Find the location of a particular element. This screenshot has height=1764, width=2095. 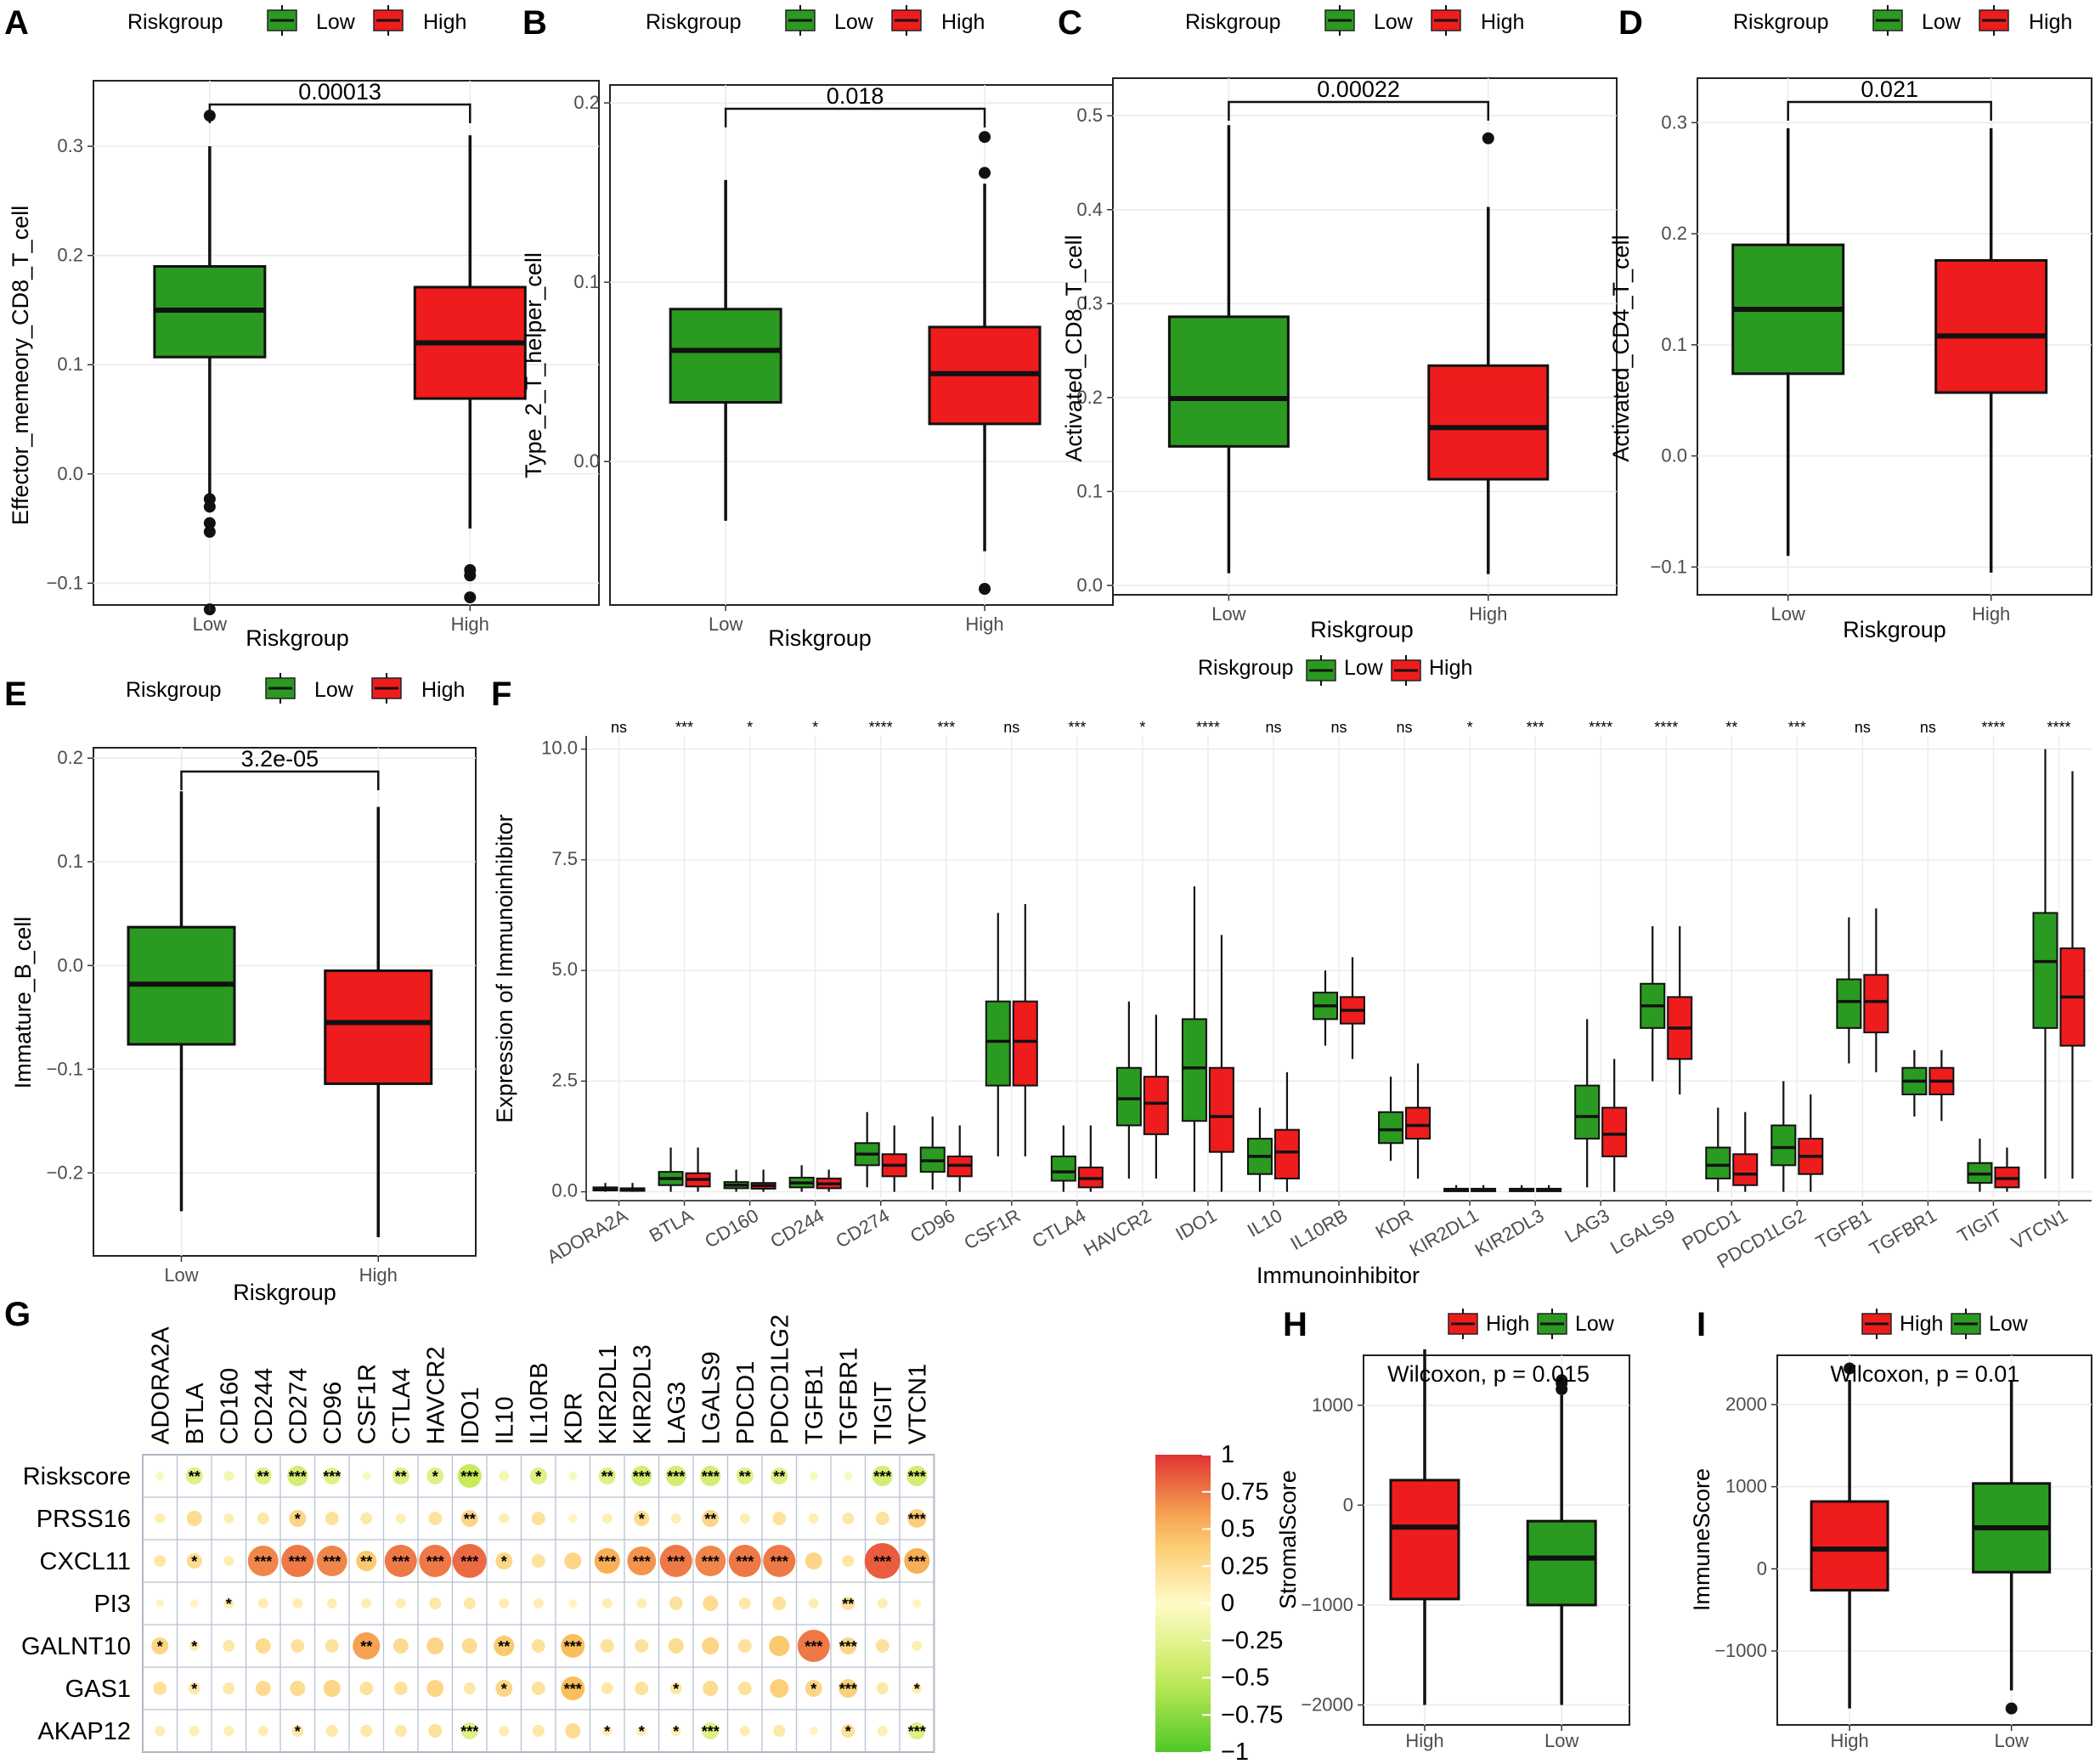

panel-label: I is located at coordinates (1701, 1324).